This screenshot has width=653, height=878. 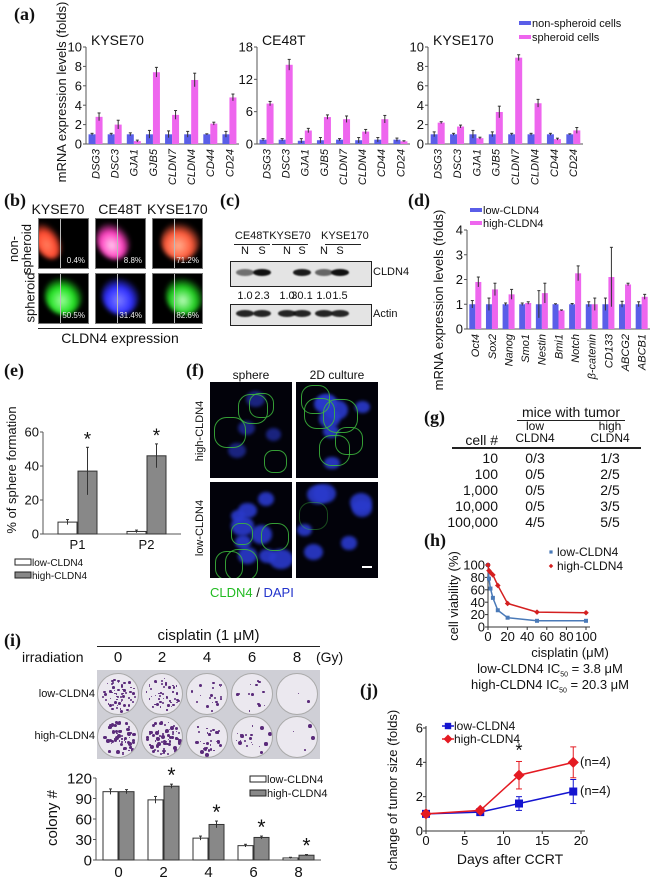 What do you see at coordinates (509, 349) in the screenshot?
I see `x-tick-label: Nanog` at bounding box center [509, 349].